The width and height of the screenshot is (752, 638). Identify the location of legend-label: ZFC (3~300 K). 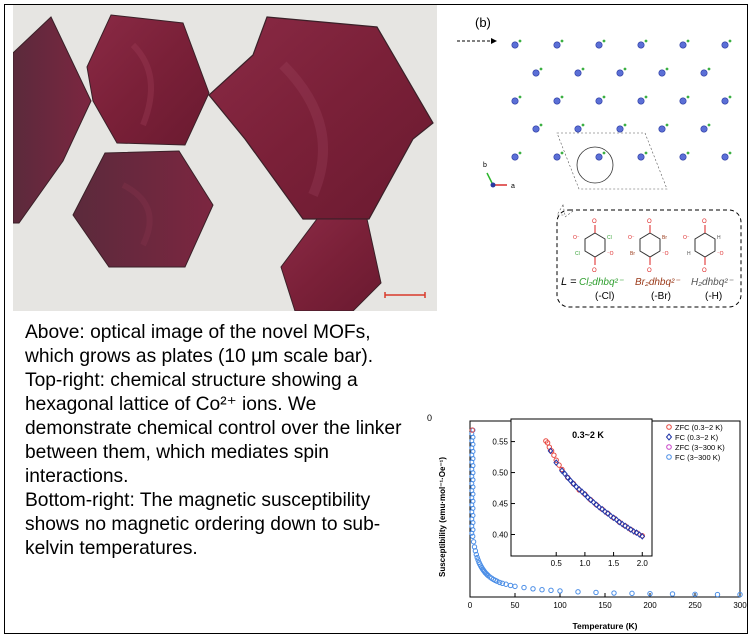
(700, 447).